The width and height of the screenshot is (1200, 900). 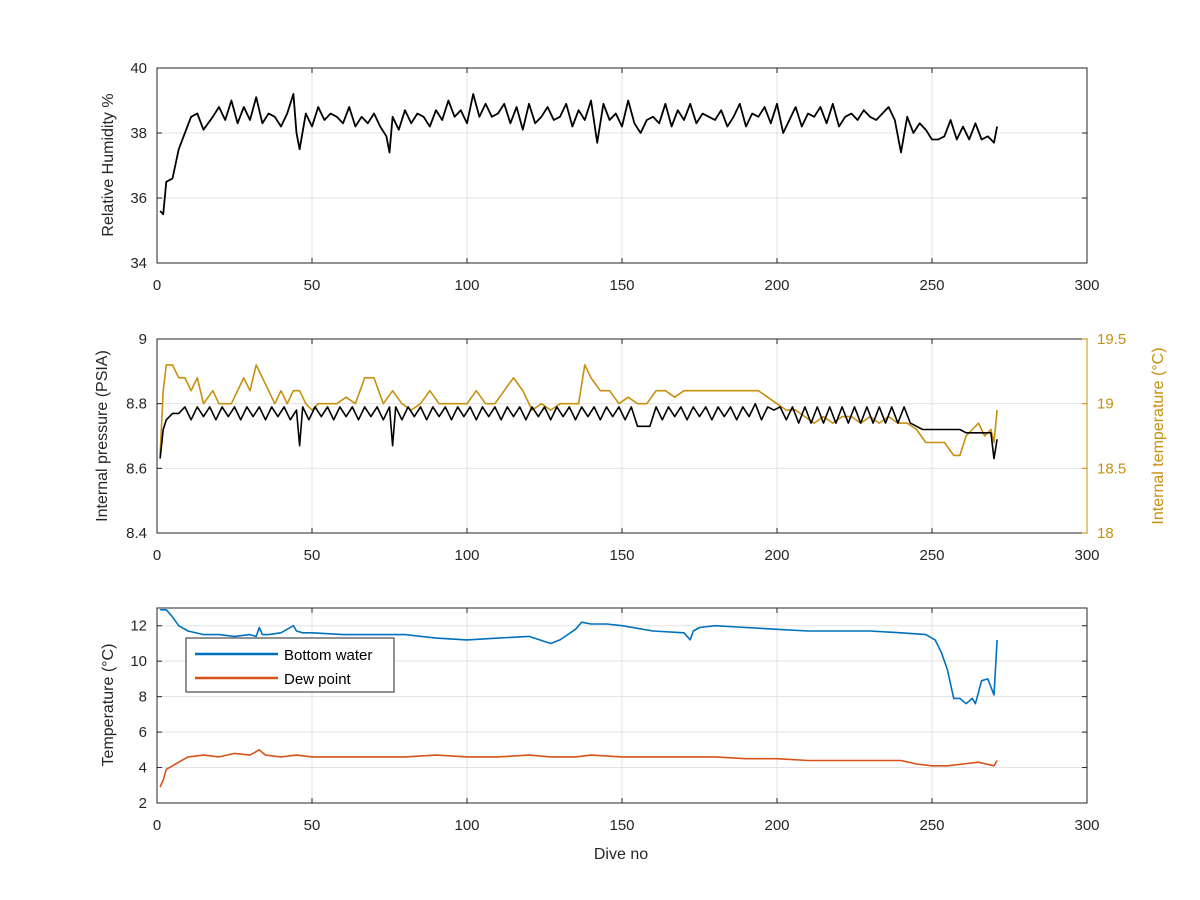 What do you see at coordinates (1105, 404) in the screenshot?
I see `right-tick-label: 19` at bounding box center [1105, 404].